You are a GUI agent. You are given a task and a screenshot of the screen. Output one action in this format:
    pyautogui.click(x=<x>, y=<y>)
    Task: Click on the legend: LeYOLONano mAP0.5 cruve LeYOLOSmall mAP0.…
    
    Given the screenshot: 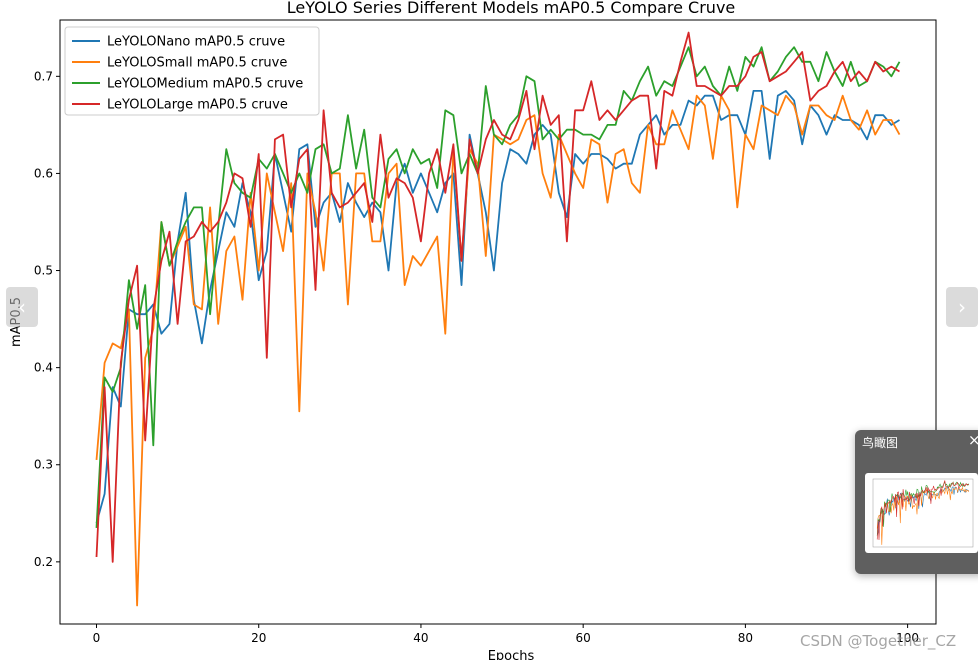 What is the action you would take?
    pyautogui.click(x=192, y=71)
    